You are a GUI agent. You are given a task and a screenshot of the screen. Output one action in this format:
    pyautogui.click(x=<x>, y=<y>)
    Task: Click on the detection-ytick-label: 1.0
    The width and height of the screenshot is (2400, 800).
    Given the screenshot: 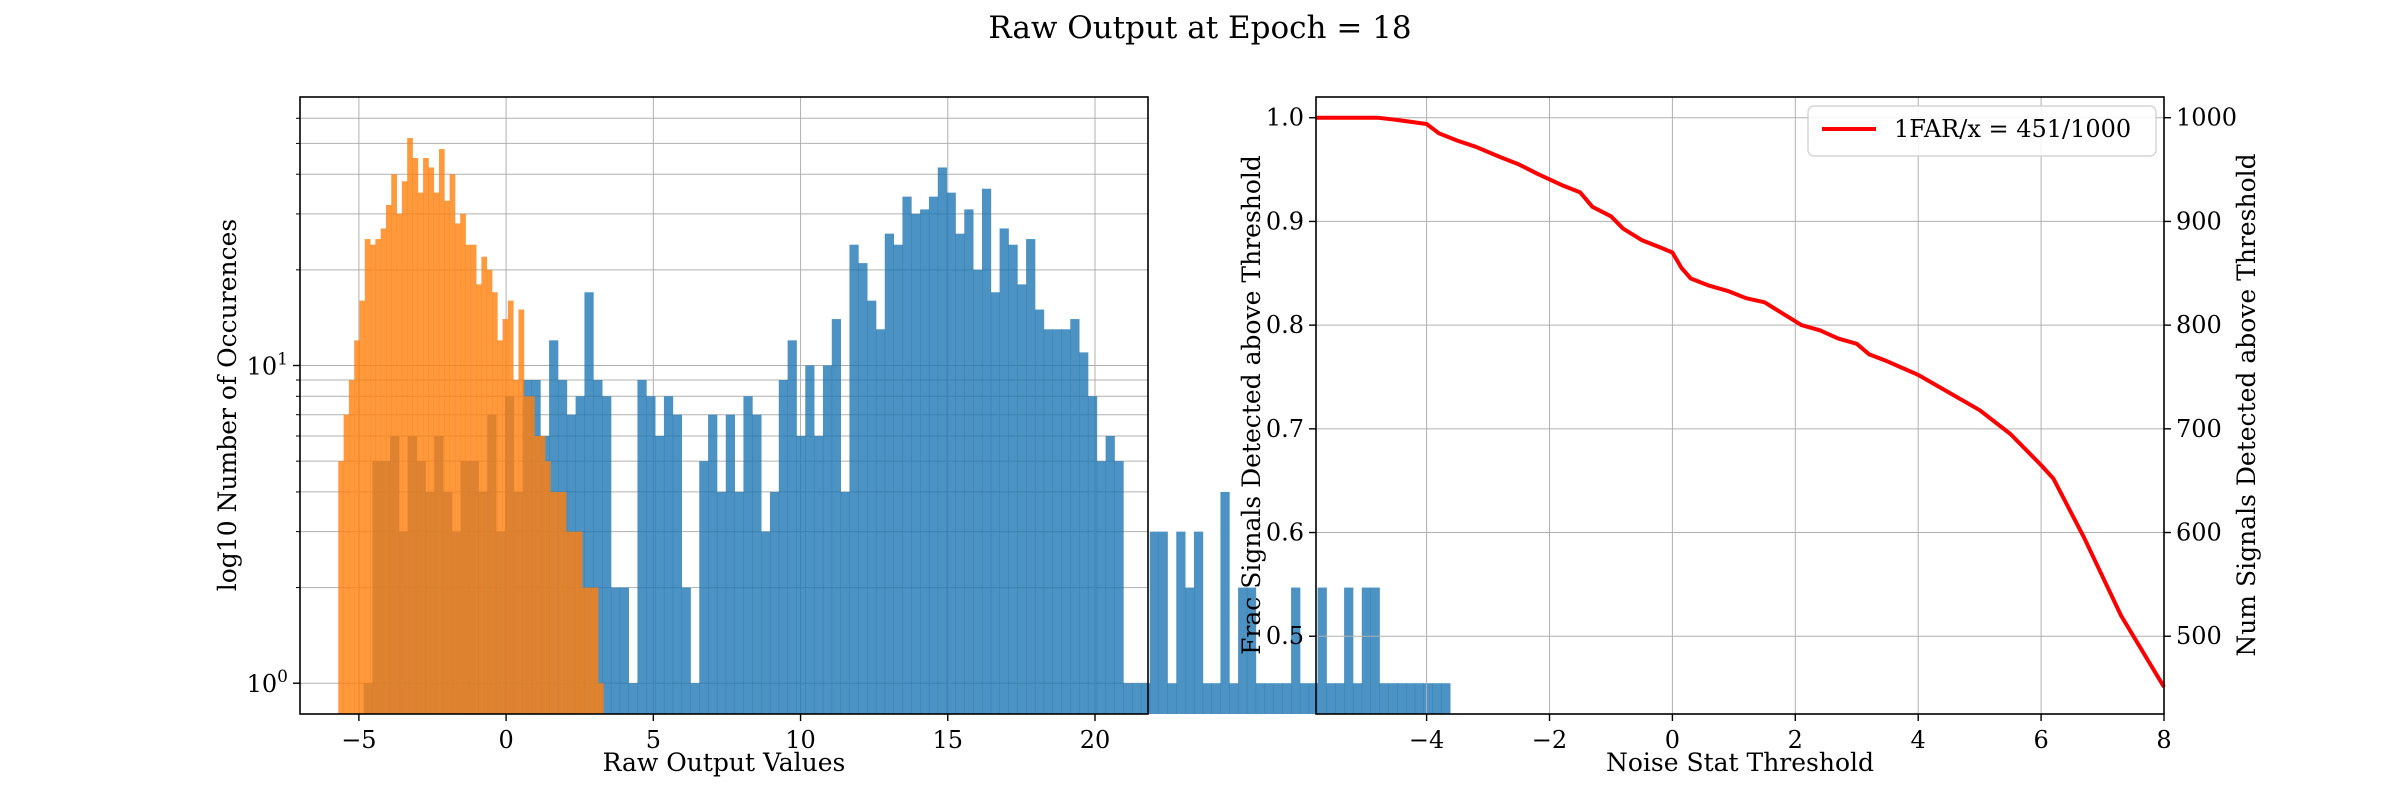 What is the action you would take?
    pyautogui.click(x=1285, y=118)
    